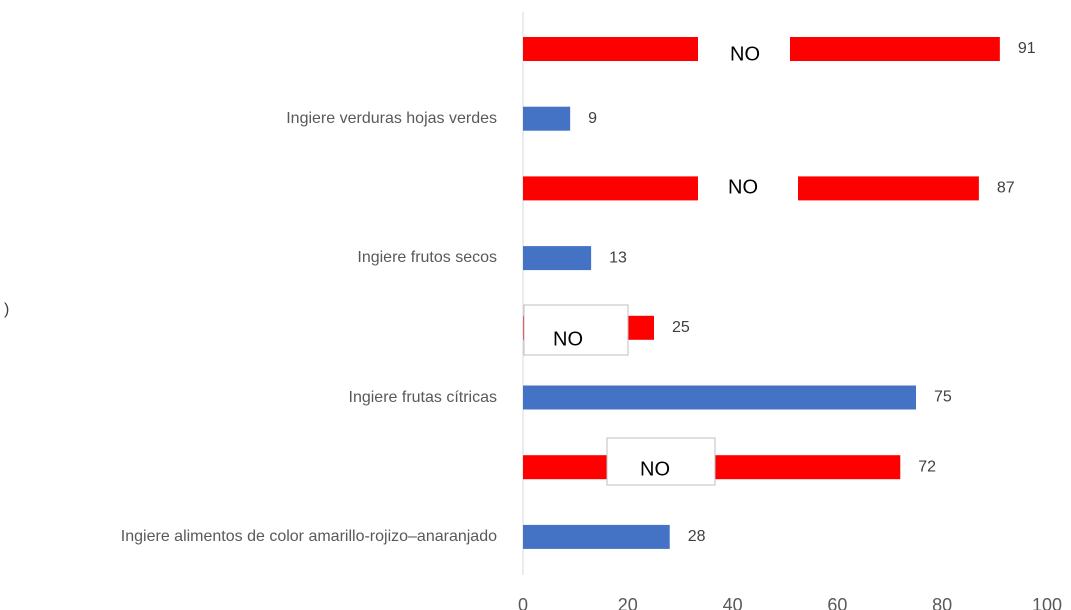  Describe the element at coordinates (1047, 602) in the screenshot. I see `x-tick-label: 100` at that location.